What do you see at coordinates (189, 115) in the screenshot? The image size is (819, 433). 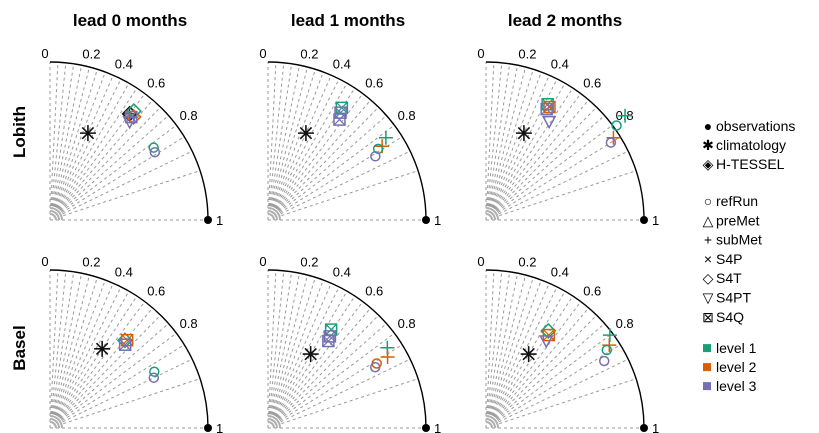 I see `corr-tick-label: 0.8` at bounding box center [189, 115].